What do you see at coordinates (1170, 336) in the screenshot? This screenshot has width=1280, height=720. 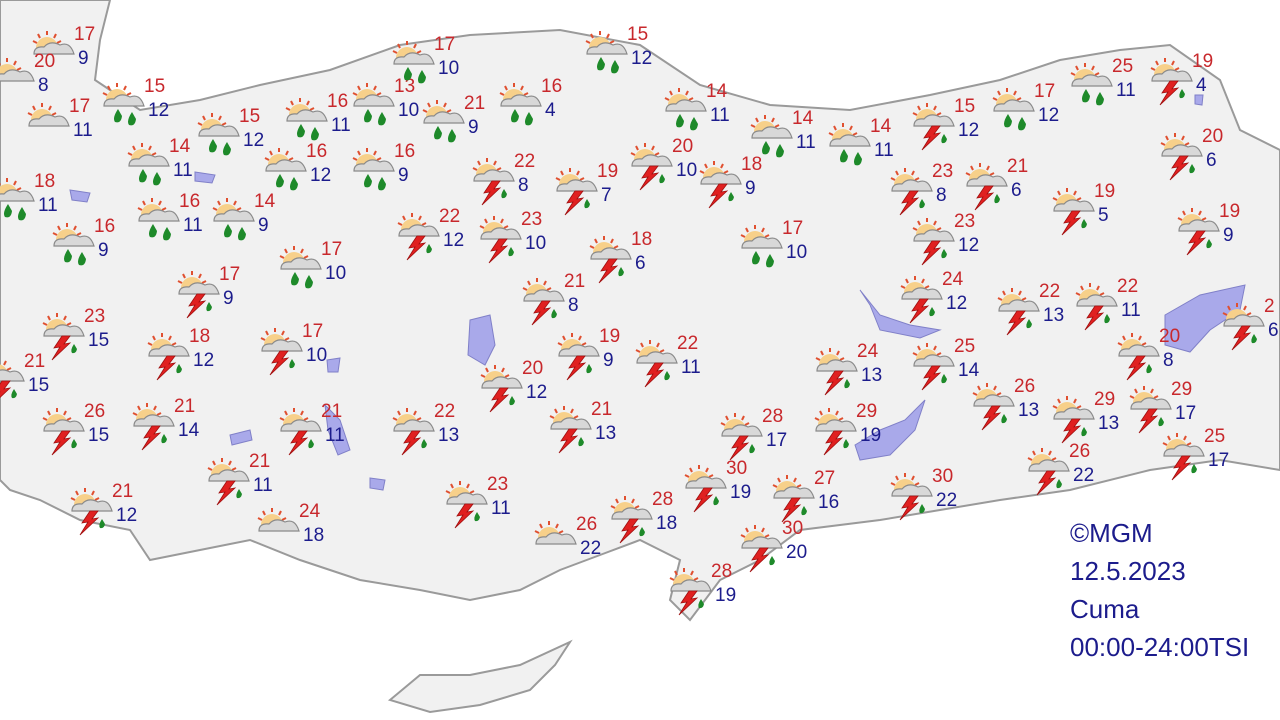 I see `high-temperature: 20` at bounding box center [1170, 336].